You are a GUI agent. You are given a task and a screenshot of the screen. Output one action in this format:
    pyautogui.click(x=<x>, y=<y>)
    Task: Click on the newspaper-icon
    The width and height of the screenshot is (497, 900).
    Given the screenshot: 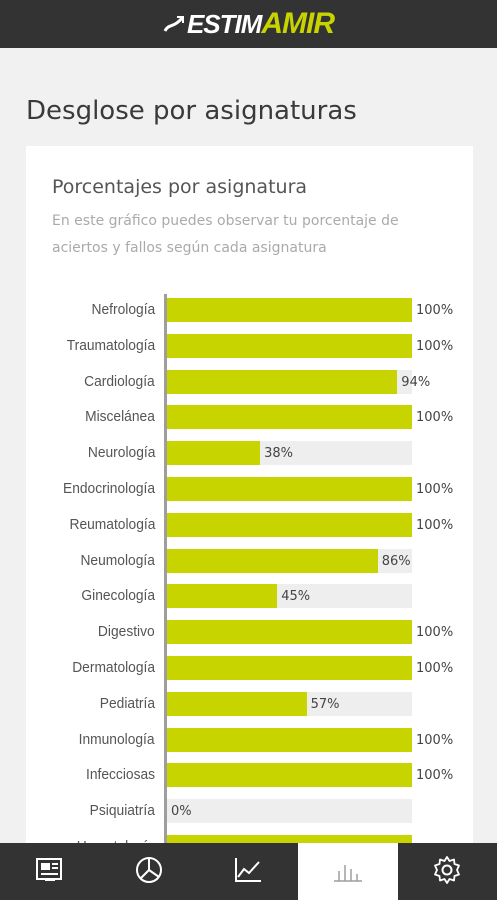 What is the action you would take?
    pyautogui.click(x=50, y=872)
    